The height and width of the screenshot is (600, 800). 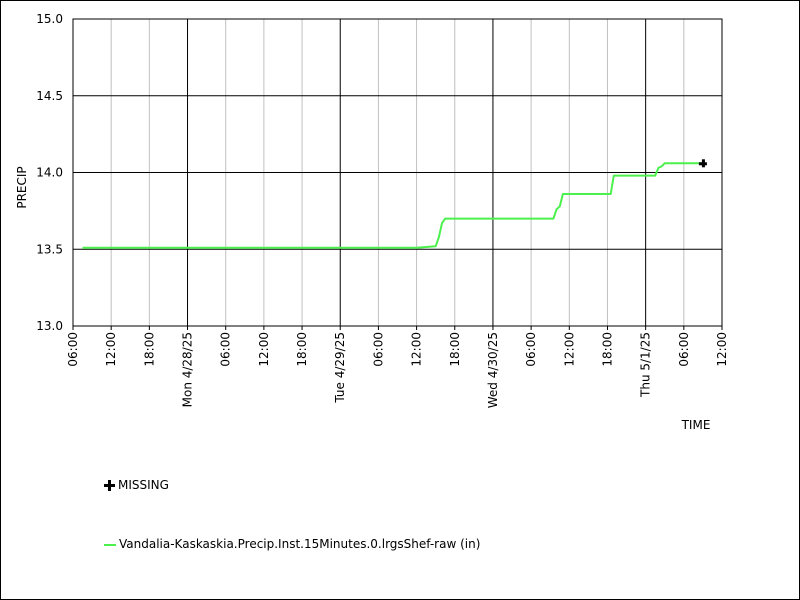 I want to click on x-tick-label: Tue 4/29/25, so click(x=340, y=368).